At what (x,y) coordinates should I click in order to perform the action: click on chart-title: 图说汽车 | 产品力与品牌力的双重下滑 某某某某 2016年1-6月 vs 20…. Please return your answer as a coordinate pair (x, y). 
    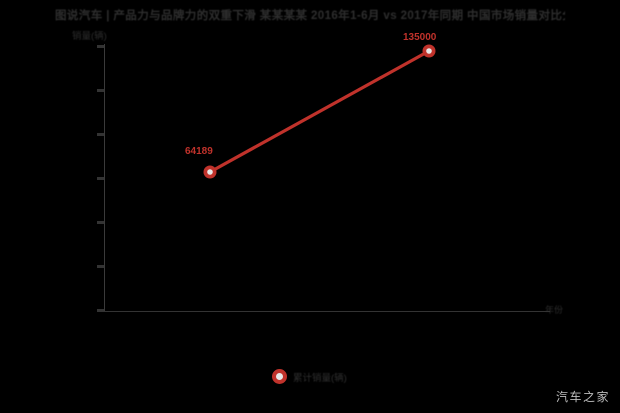
    Looking at the image, I should click on (310, 16).